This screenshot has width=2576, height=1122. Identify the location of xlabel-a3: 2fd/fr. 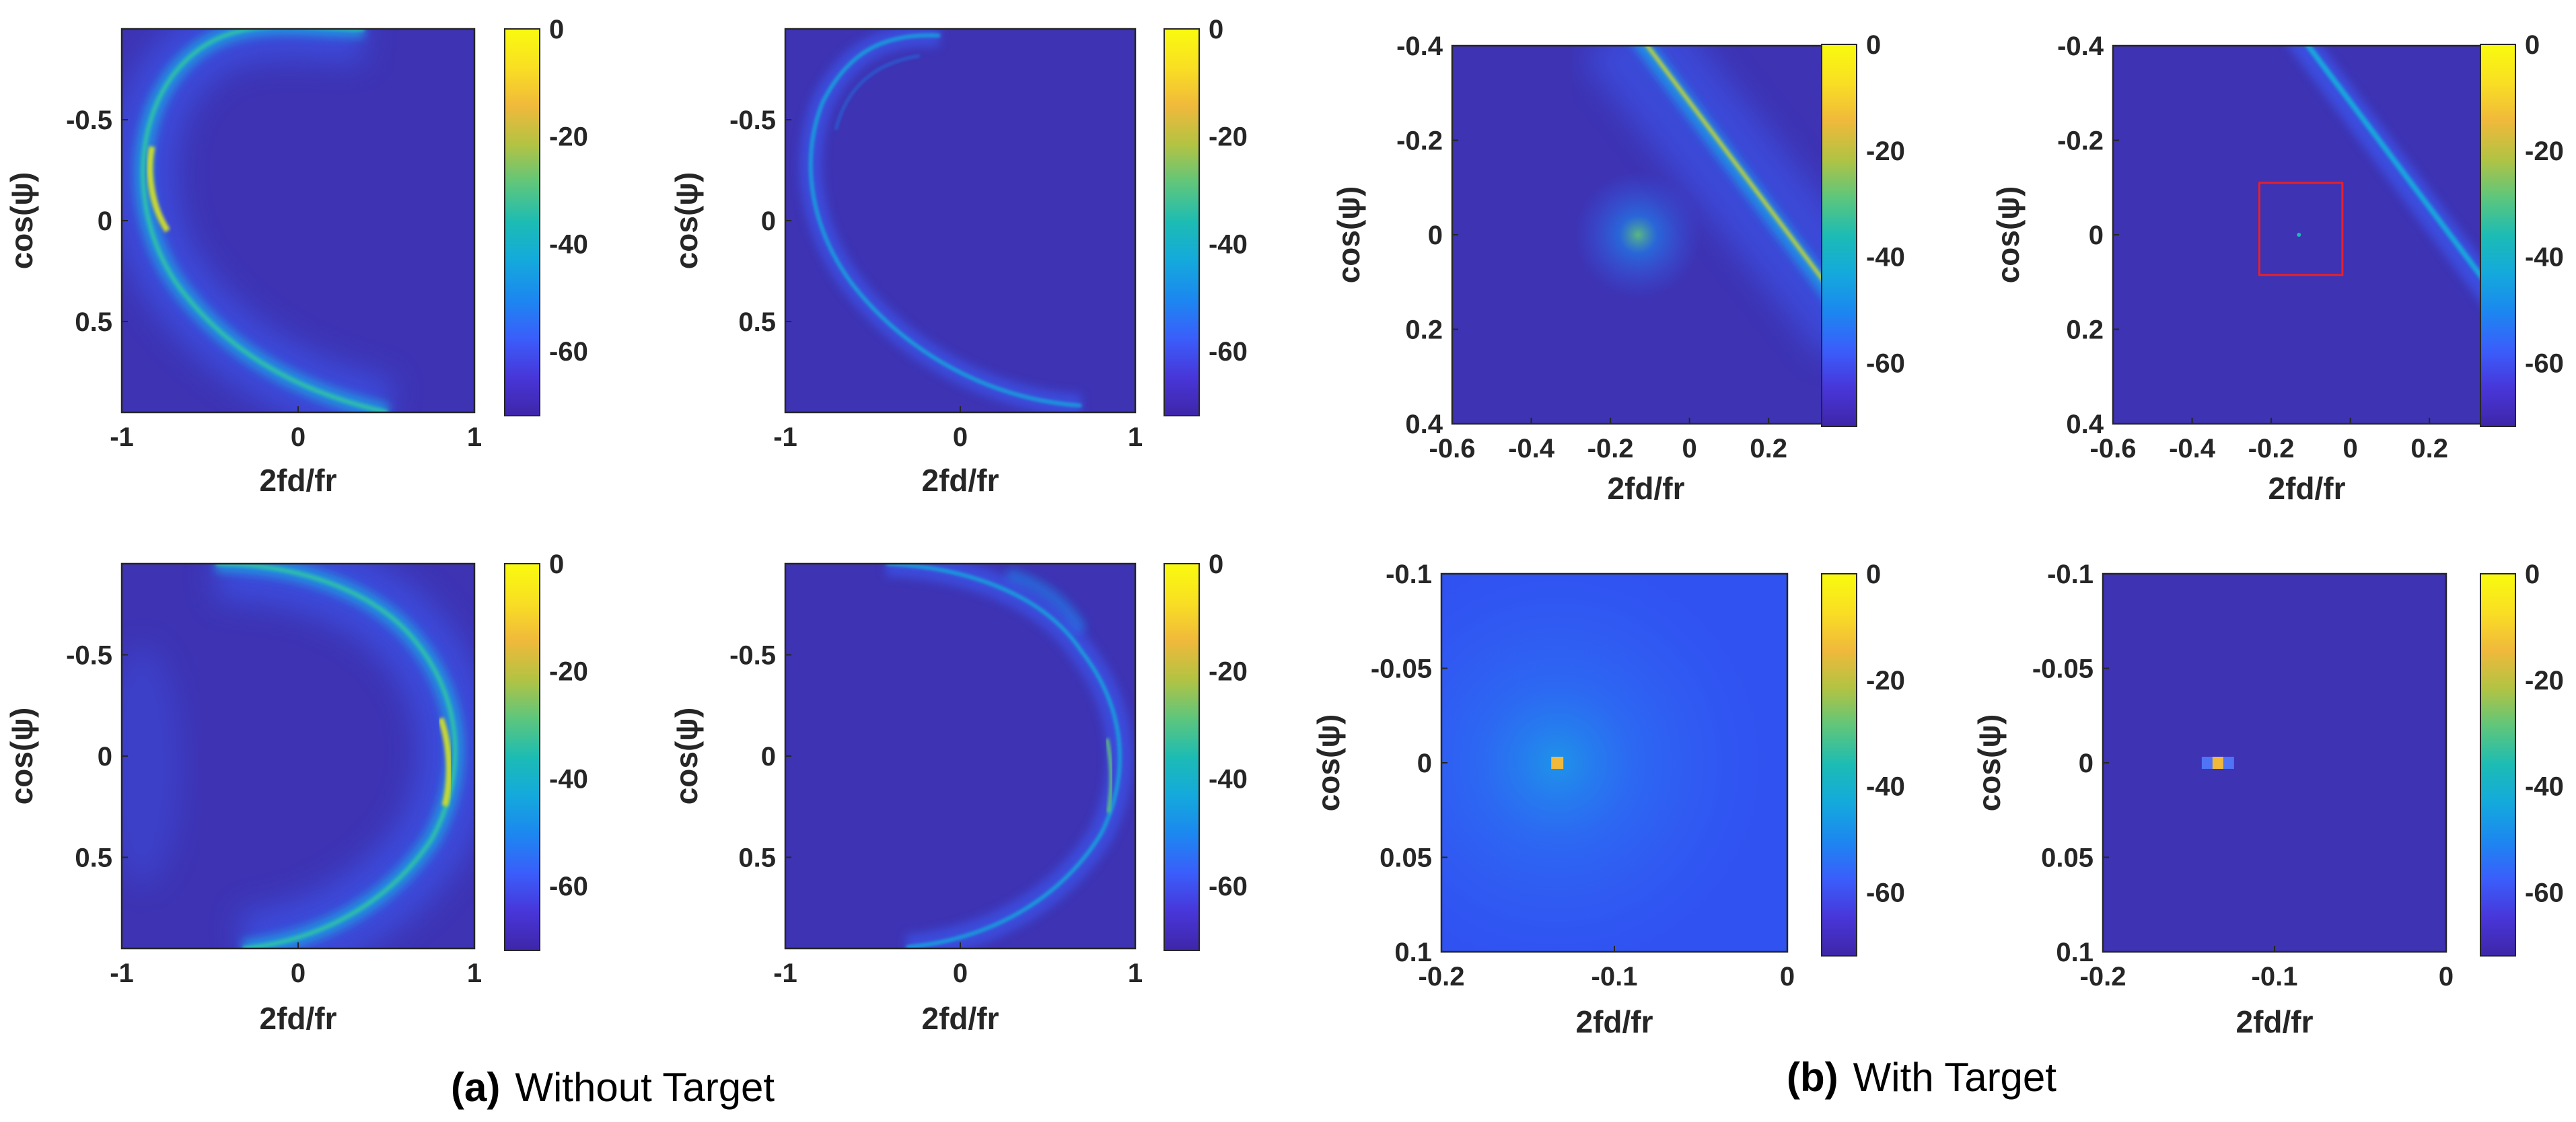
(298, 1018).